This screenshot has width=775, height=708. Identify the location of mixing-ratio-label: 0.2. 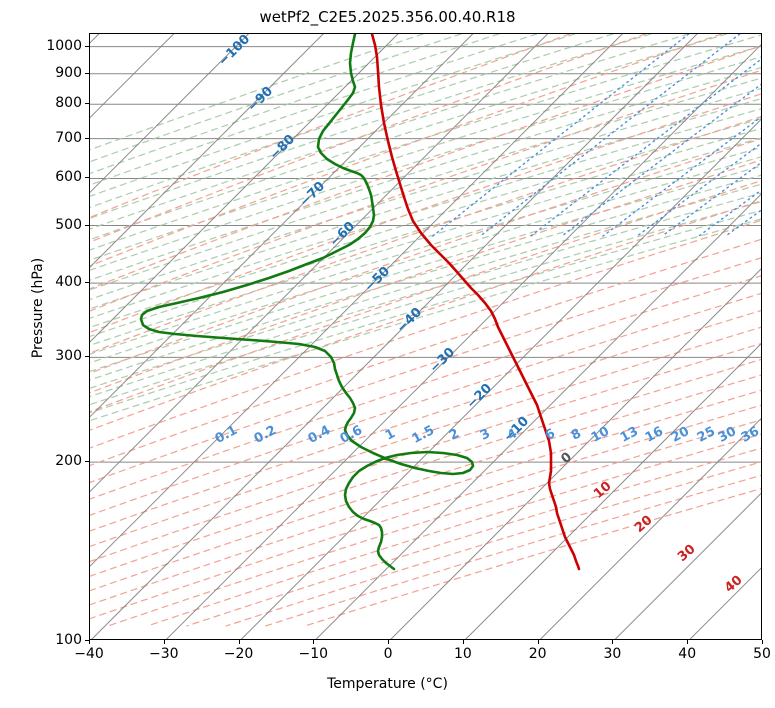
(265, 435).